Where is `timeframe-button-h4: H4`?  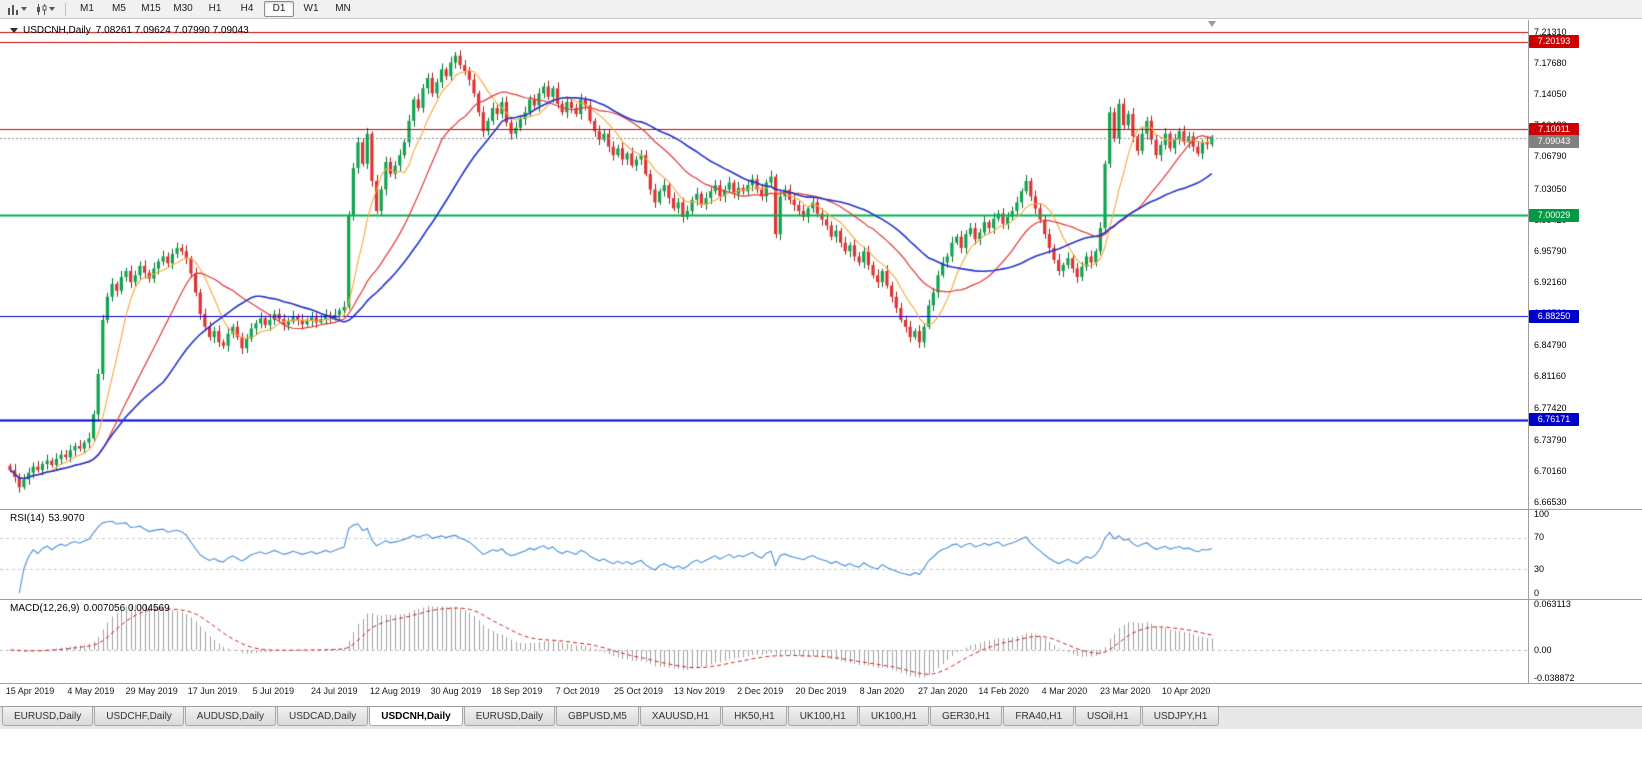
timeframe-button-h4: H4 is located at coordinates (247, 8).